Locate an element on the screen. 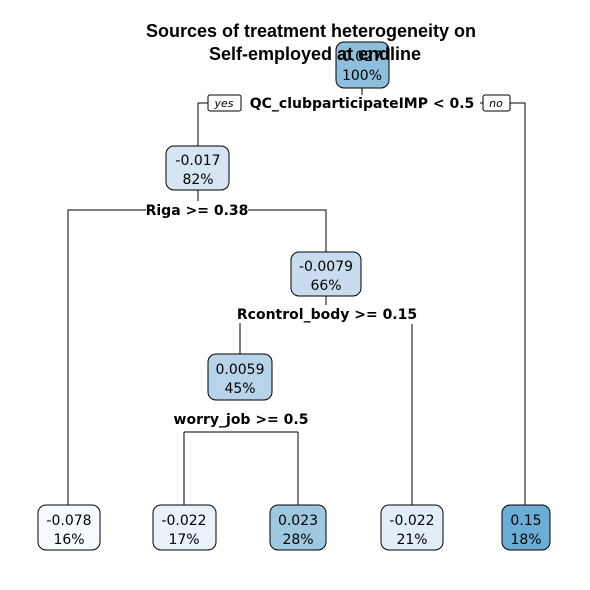 This screenshot has width=590, height=590. leaf-4-value: -0.022 is located at coordinates (411, 521).